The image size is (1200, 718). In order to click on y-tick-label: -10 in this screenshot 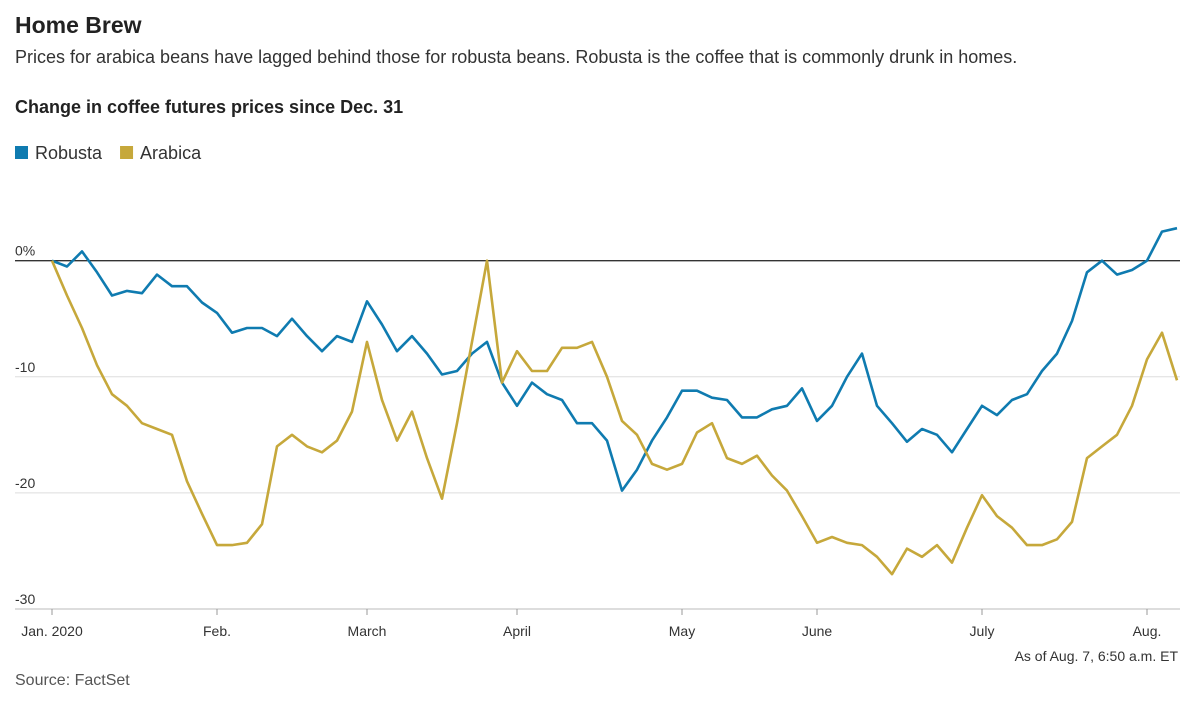, I will do `click(25, 367)`.